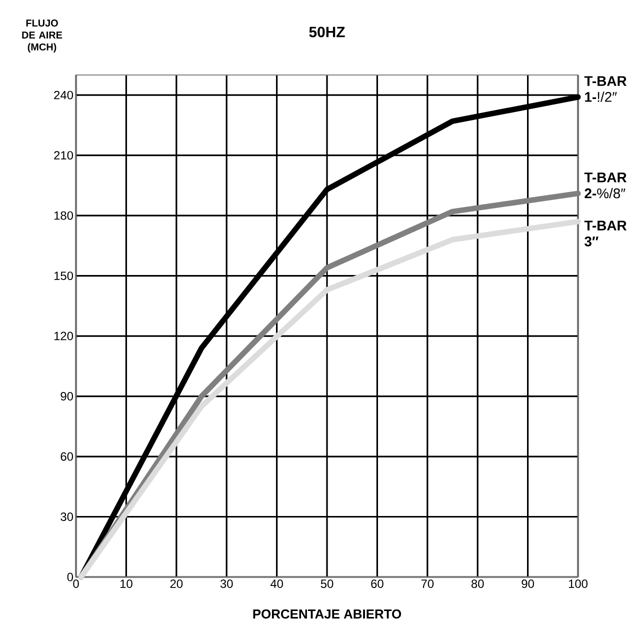  Describe the element at coordinates (528, 584) in the screenshot. I see `x-tick-label: 90` at that location.